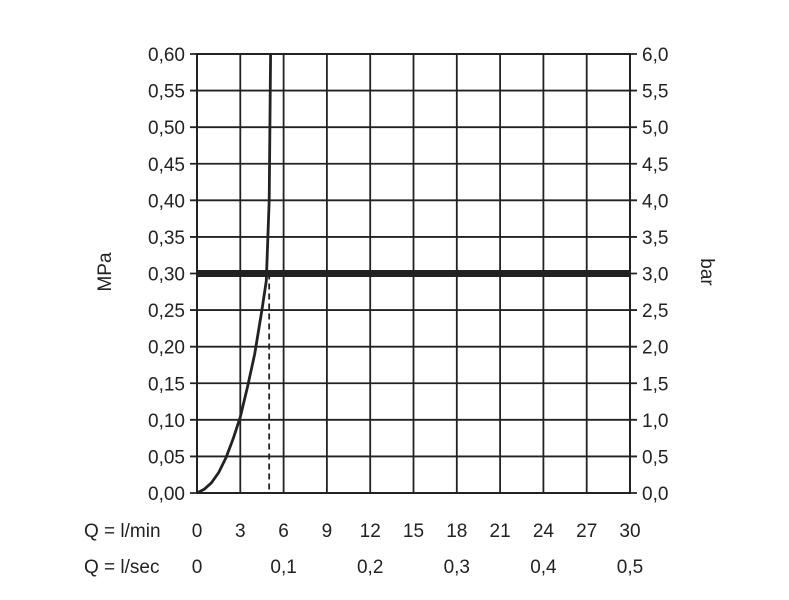  I want to click on x-tick-label-lsec: 0,1, so click(283, 567).